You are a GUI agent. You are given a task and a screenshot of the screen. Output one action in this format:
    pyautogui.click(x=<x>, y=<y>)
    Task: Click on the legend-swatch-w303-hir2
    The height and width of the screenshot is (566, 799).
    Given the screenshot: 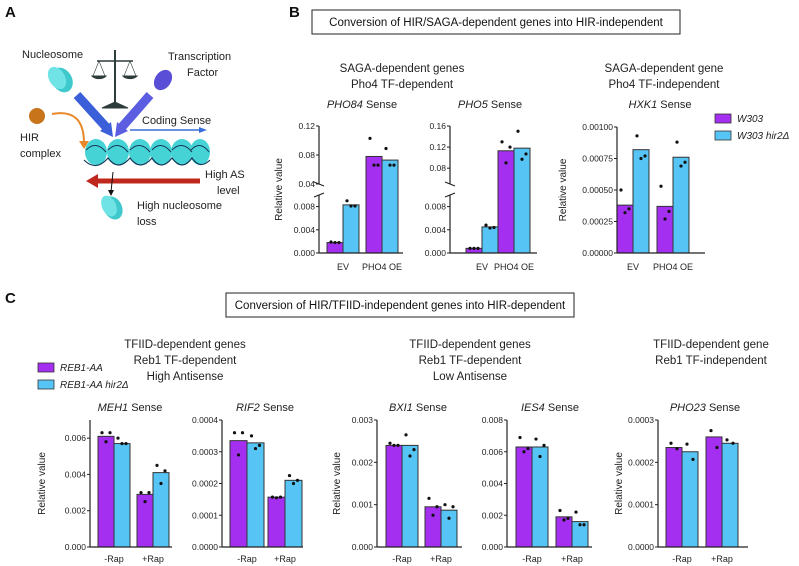 What is the action you would take?
    pyautogui.click(x=723, y=135)
    